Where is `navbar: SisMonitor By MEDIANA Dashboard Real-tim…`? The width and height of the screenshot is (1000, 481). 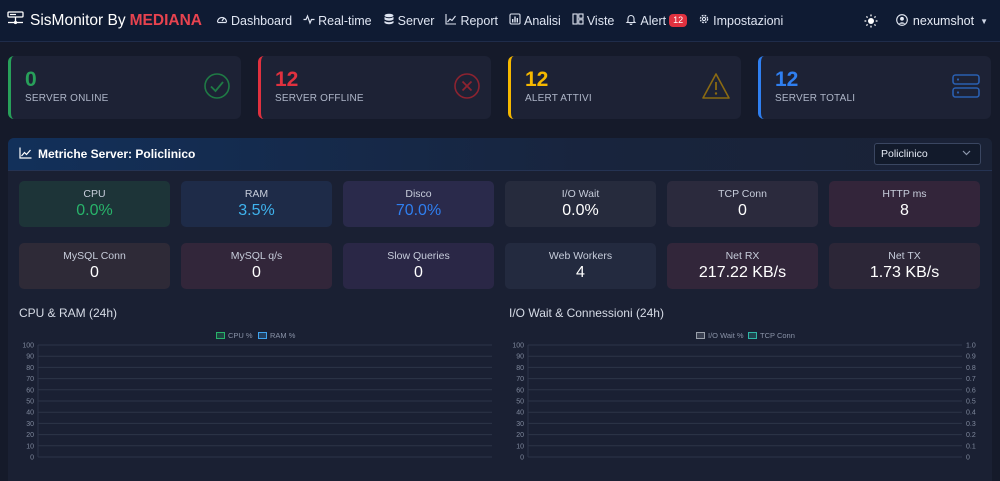
navbar: SisMonitor By MEDIANA Dashboard Real-tim… is located at coordinates (500, 21).